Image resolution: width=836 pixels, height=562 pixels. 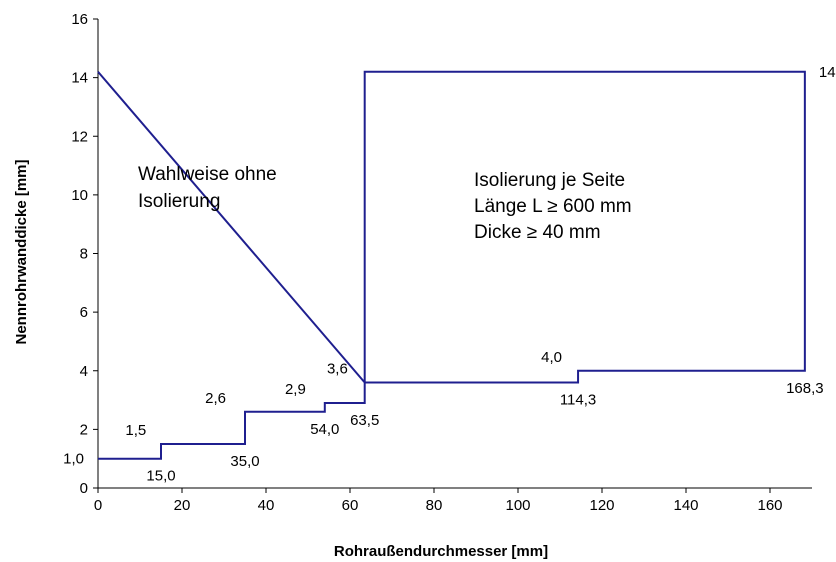 What do you see at coordinates (73, 459) in the screenshot?
I see `data-label: 1,0` at bounding box center [73, 459].